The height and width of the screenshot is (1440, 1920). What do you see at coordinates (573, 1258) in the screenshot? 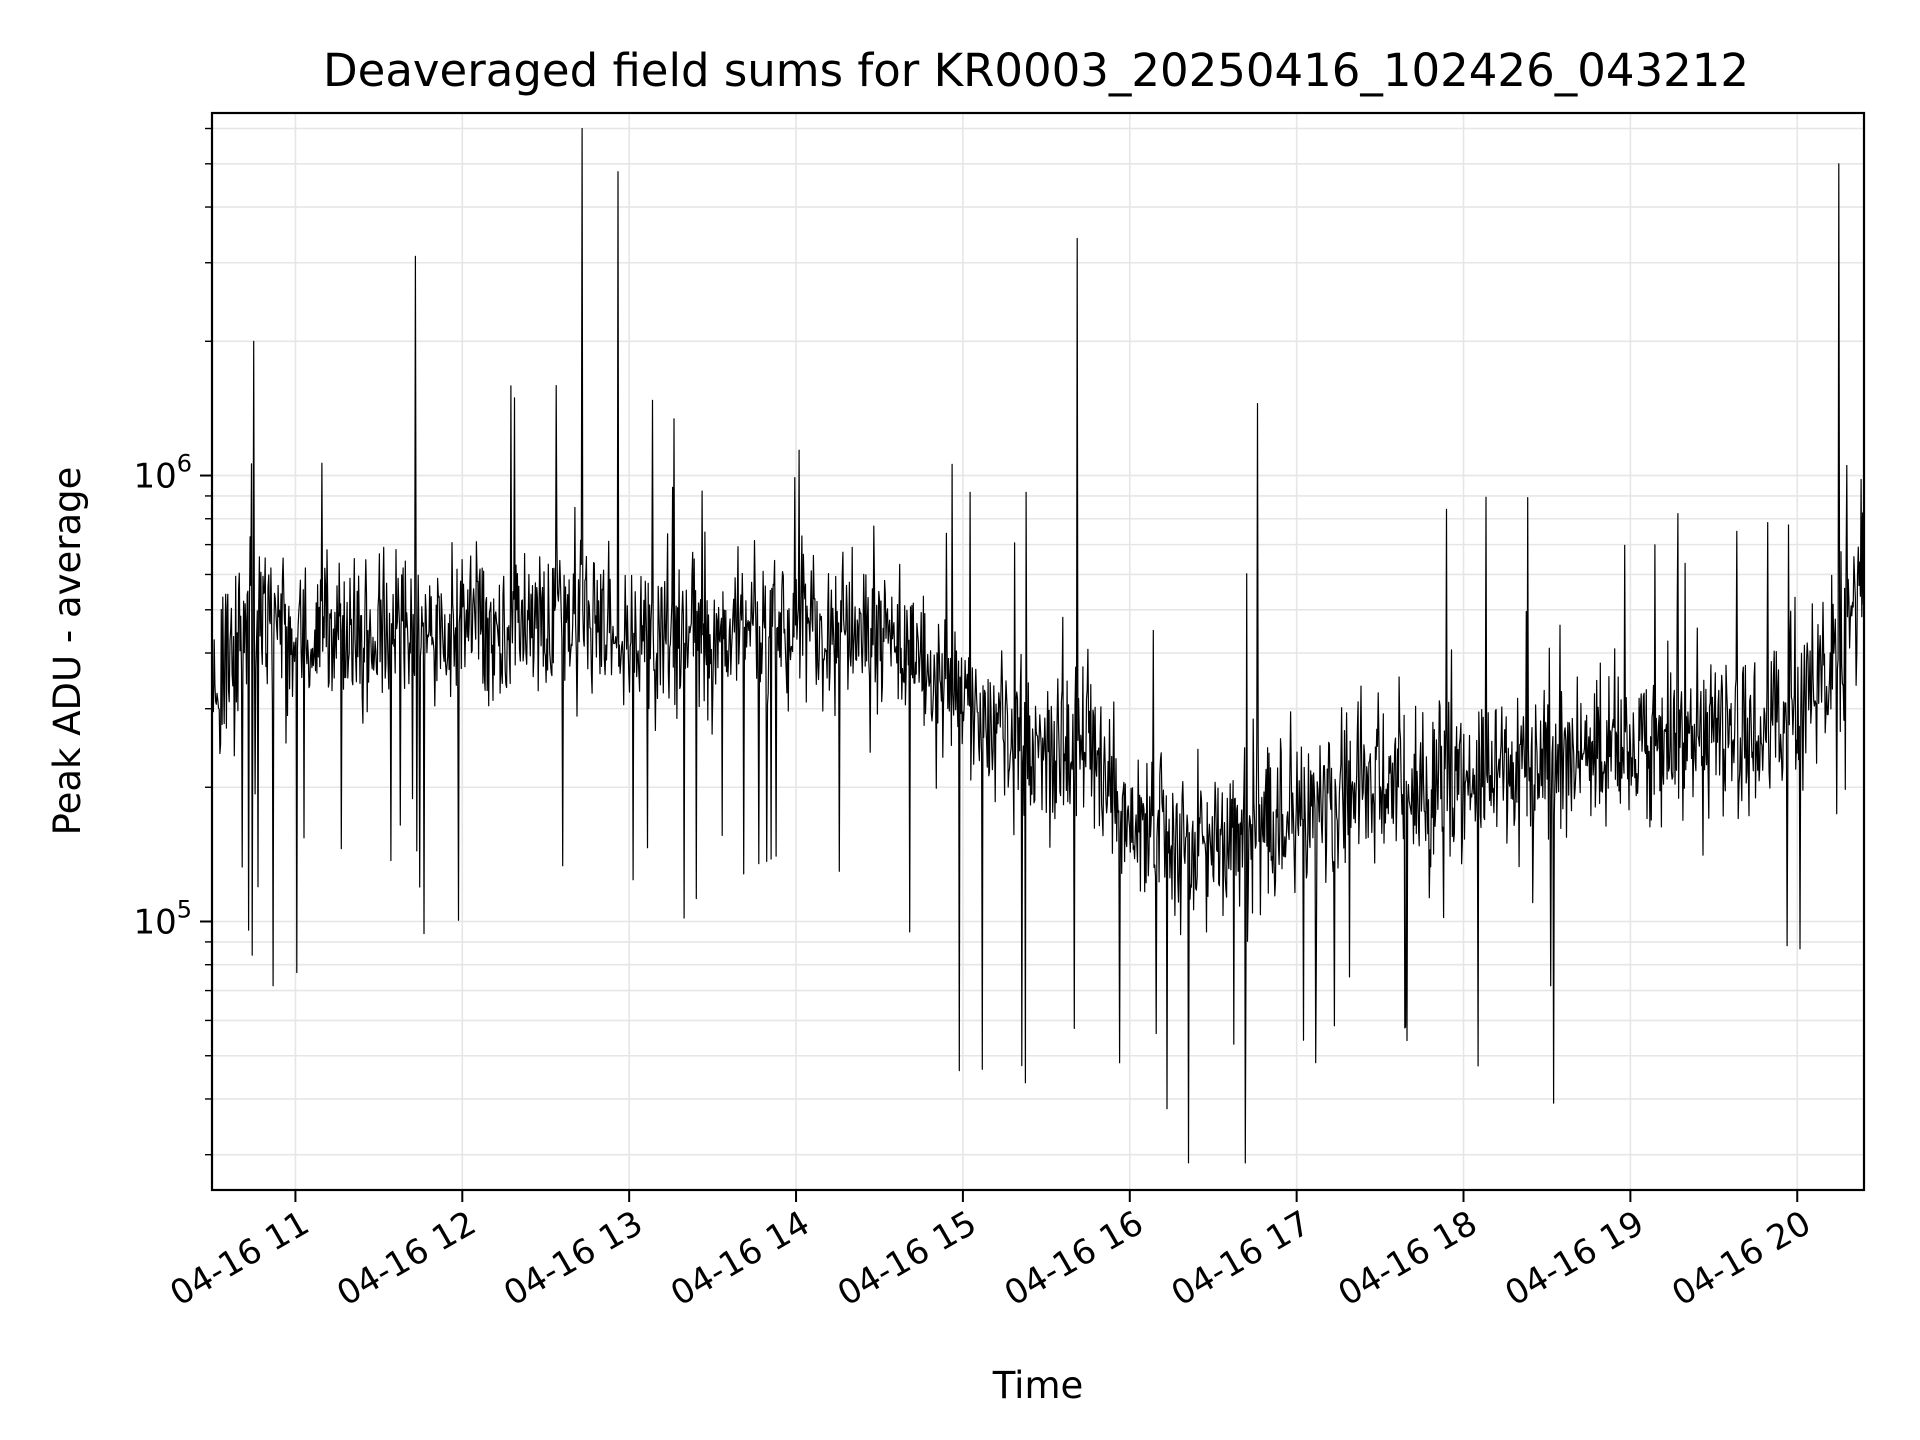
I see `x-tick-label: 04-16 13` at bounding box center [573, 1258].